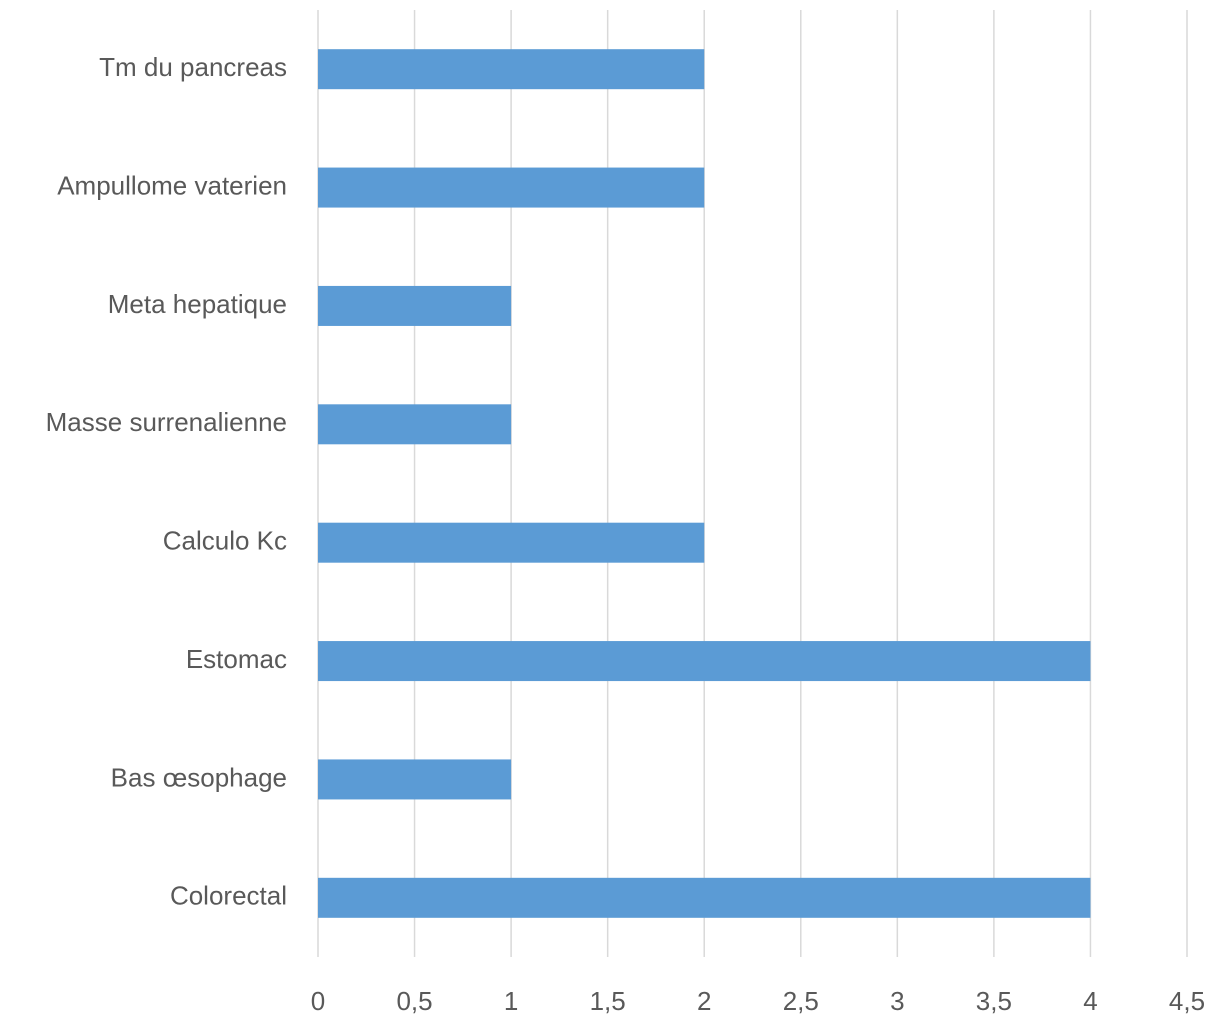 Image resolution: width=1212 pixels, height=1015 pixels. I want to click on x-tick-label-0: 0, so click(318, 1000).